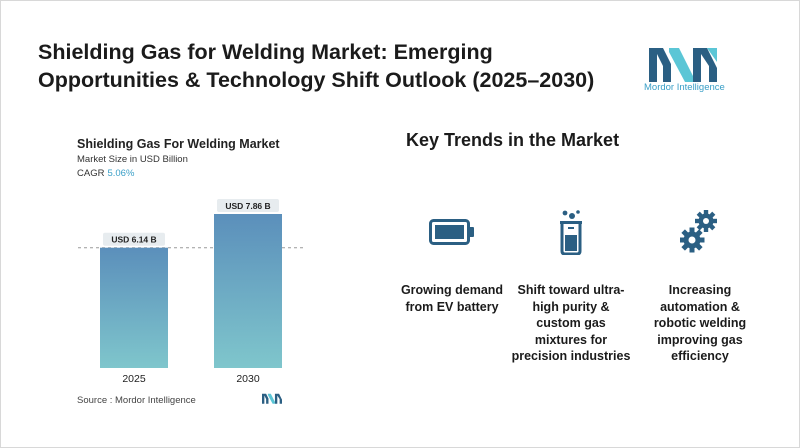  Describe the element at coordinates (248, 291) in the screenshot. I see `bar-2030` at that location.